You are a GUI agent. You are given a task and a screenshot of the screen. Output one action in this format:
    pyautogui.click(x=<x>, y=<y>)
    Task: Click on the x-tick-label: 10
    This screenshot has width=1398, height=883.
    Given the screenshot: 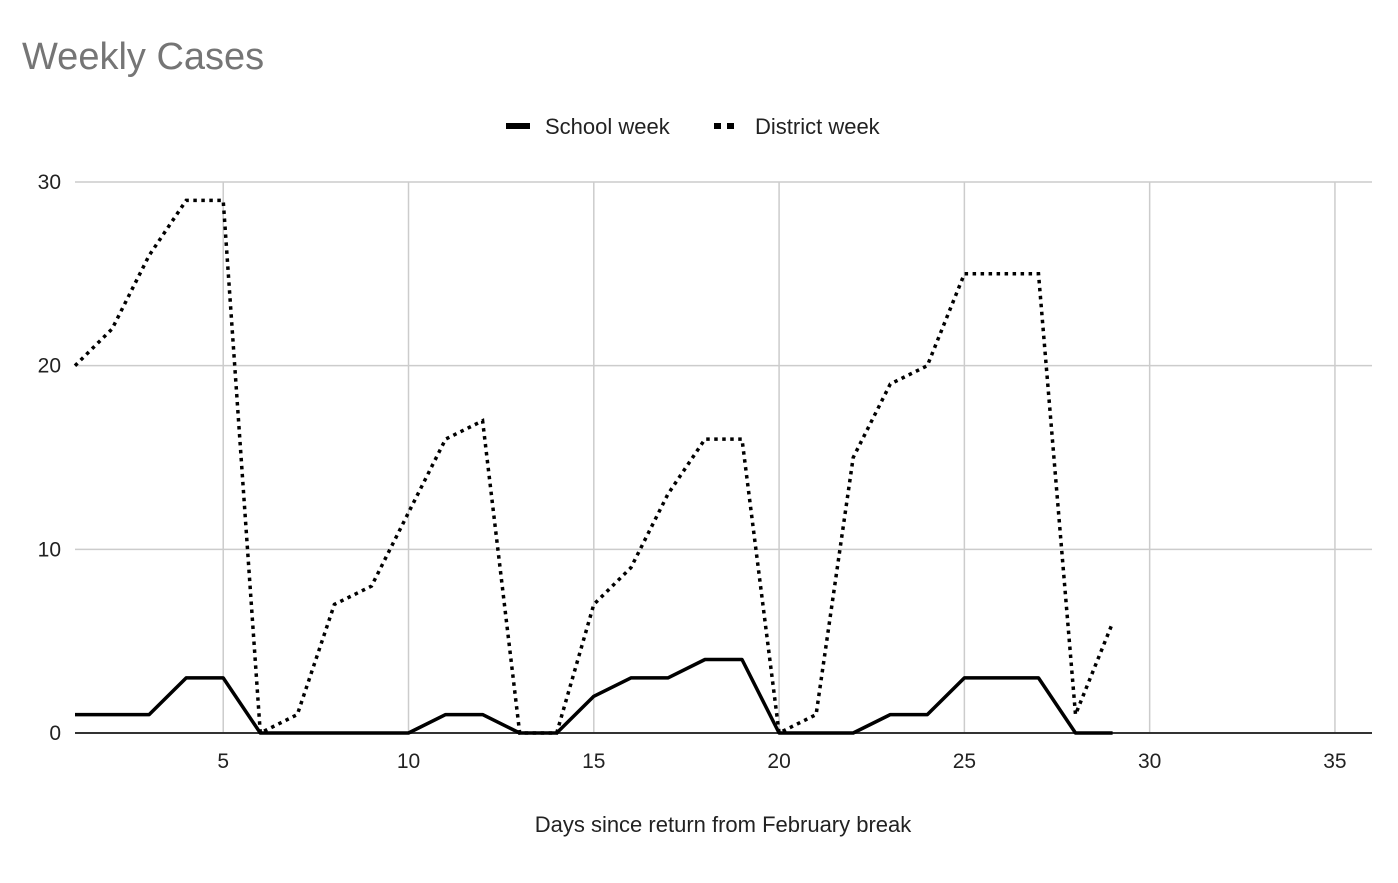 What is the action you would take?
    pyautogui.click(x=408, y=761)
    